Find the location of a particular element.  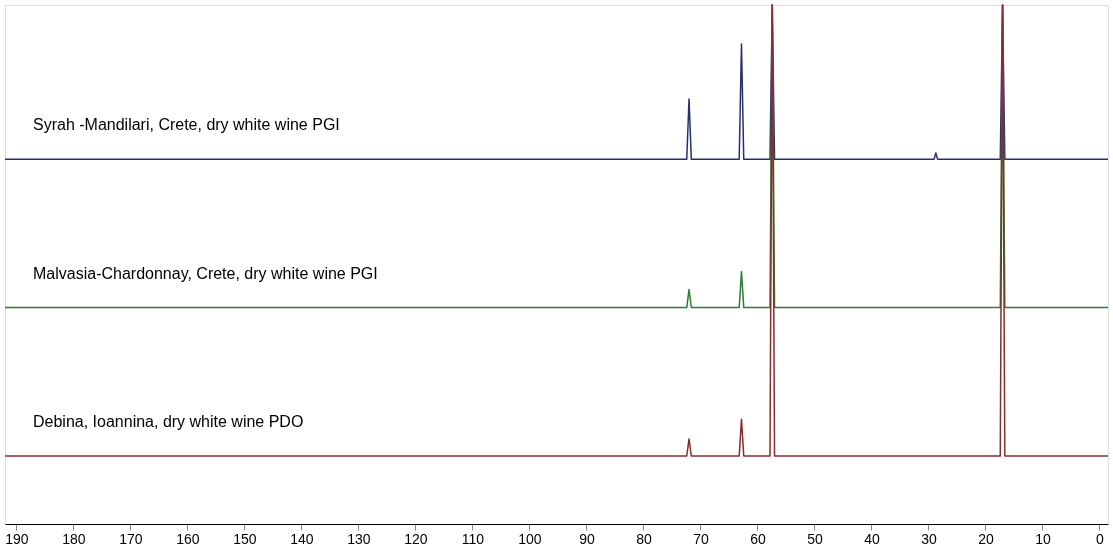

x-tick-label: 40 is located at coordinates (872, 538).